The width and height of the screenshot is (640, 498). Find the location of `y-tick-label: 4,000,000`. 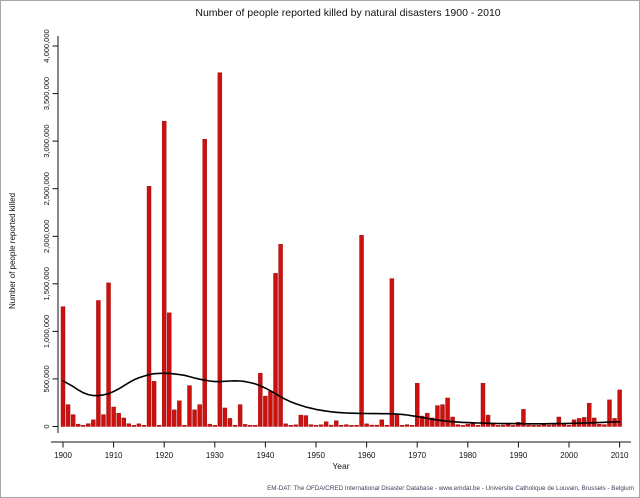

y-tick-label: 4,000,000 is located at coordinates (46, 45).